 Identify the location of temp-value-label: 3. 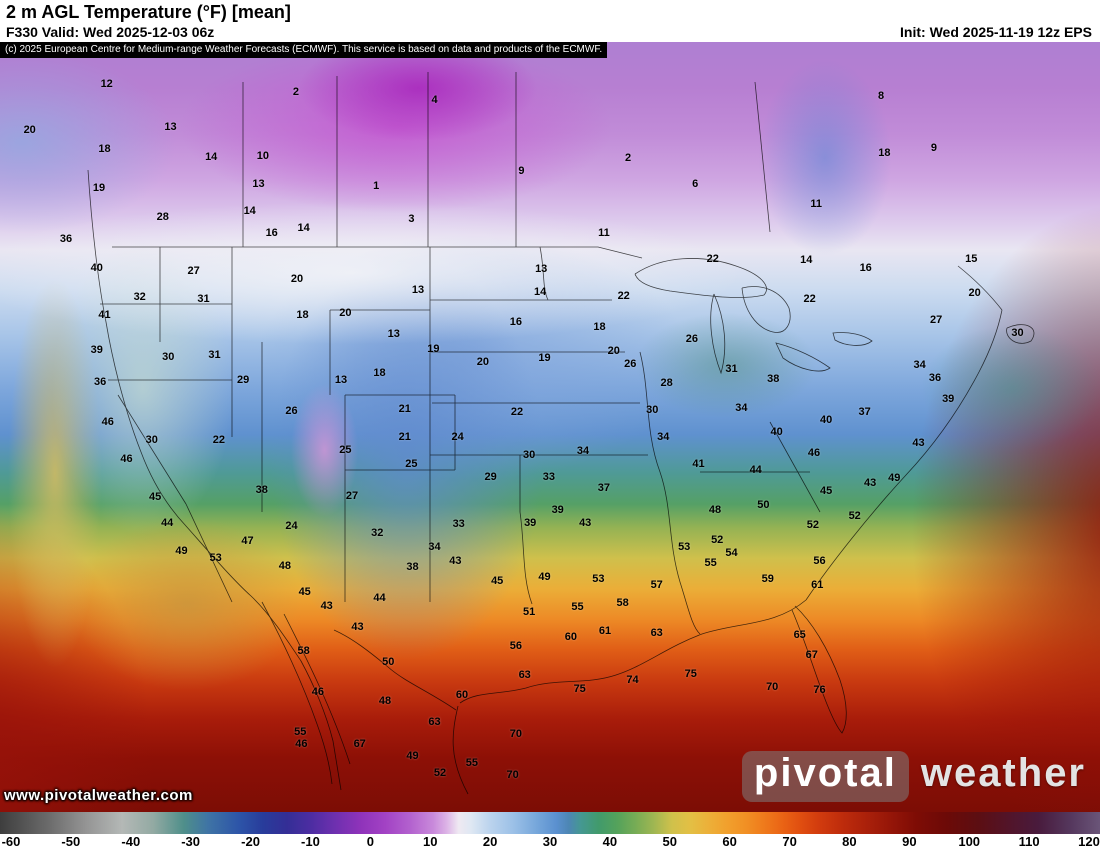
(411, 219).